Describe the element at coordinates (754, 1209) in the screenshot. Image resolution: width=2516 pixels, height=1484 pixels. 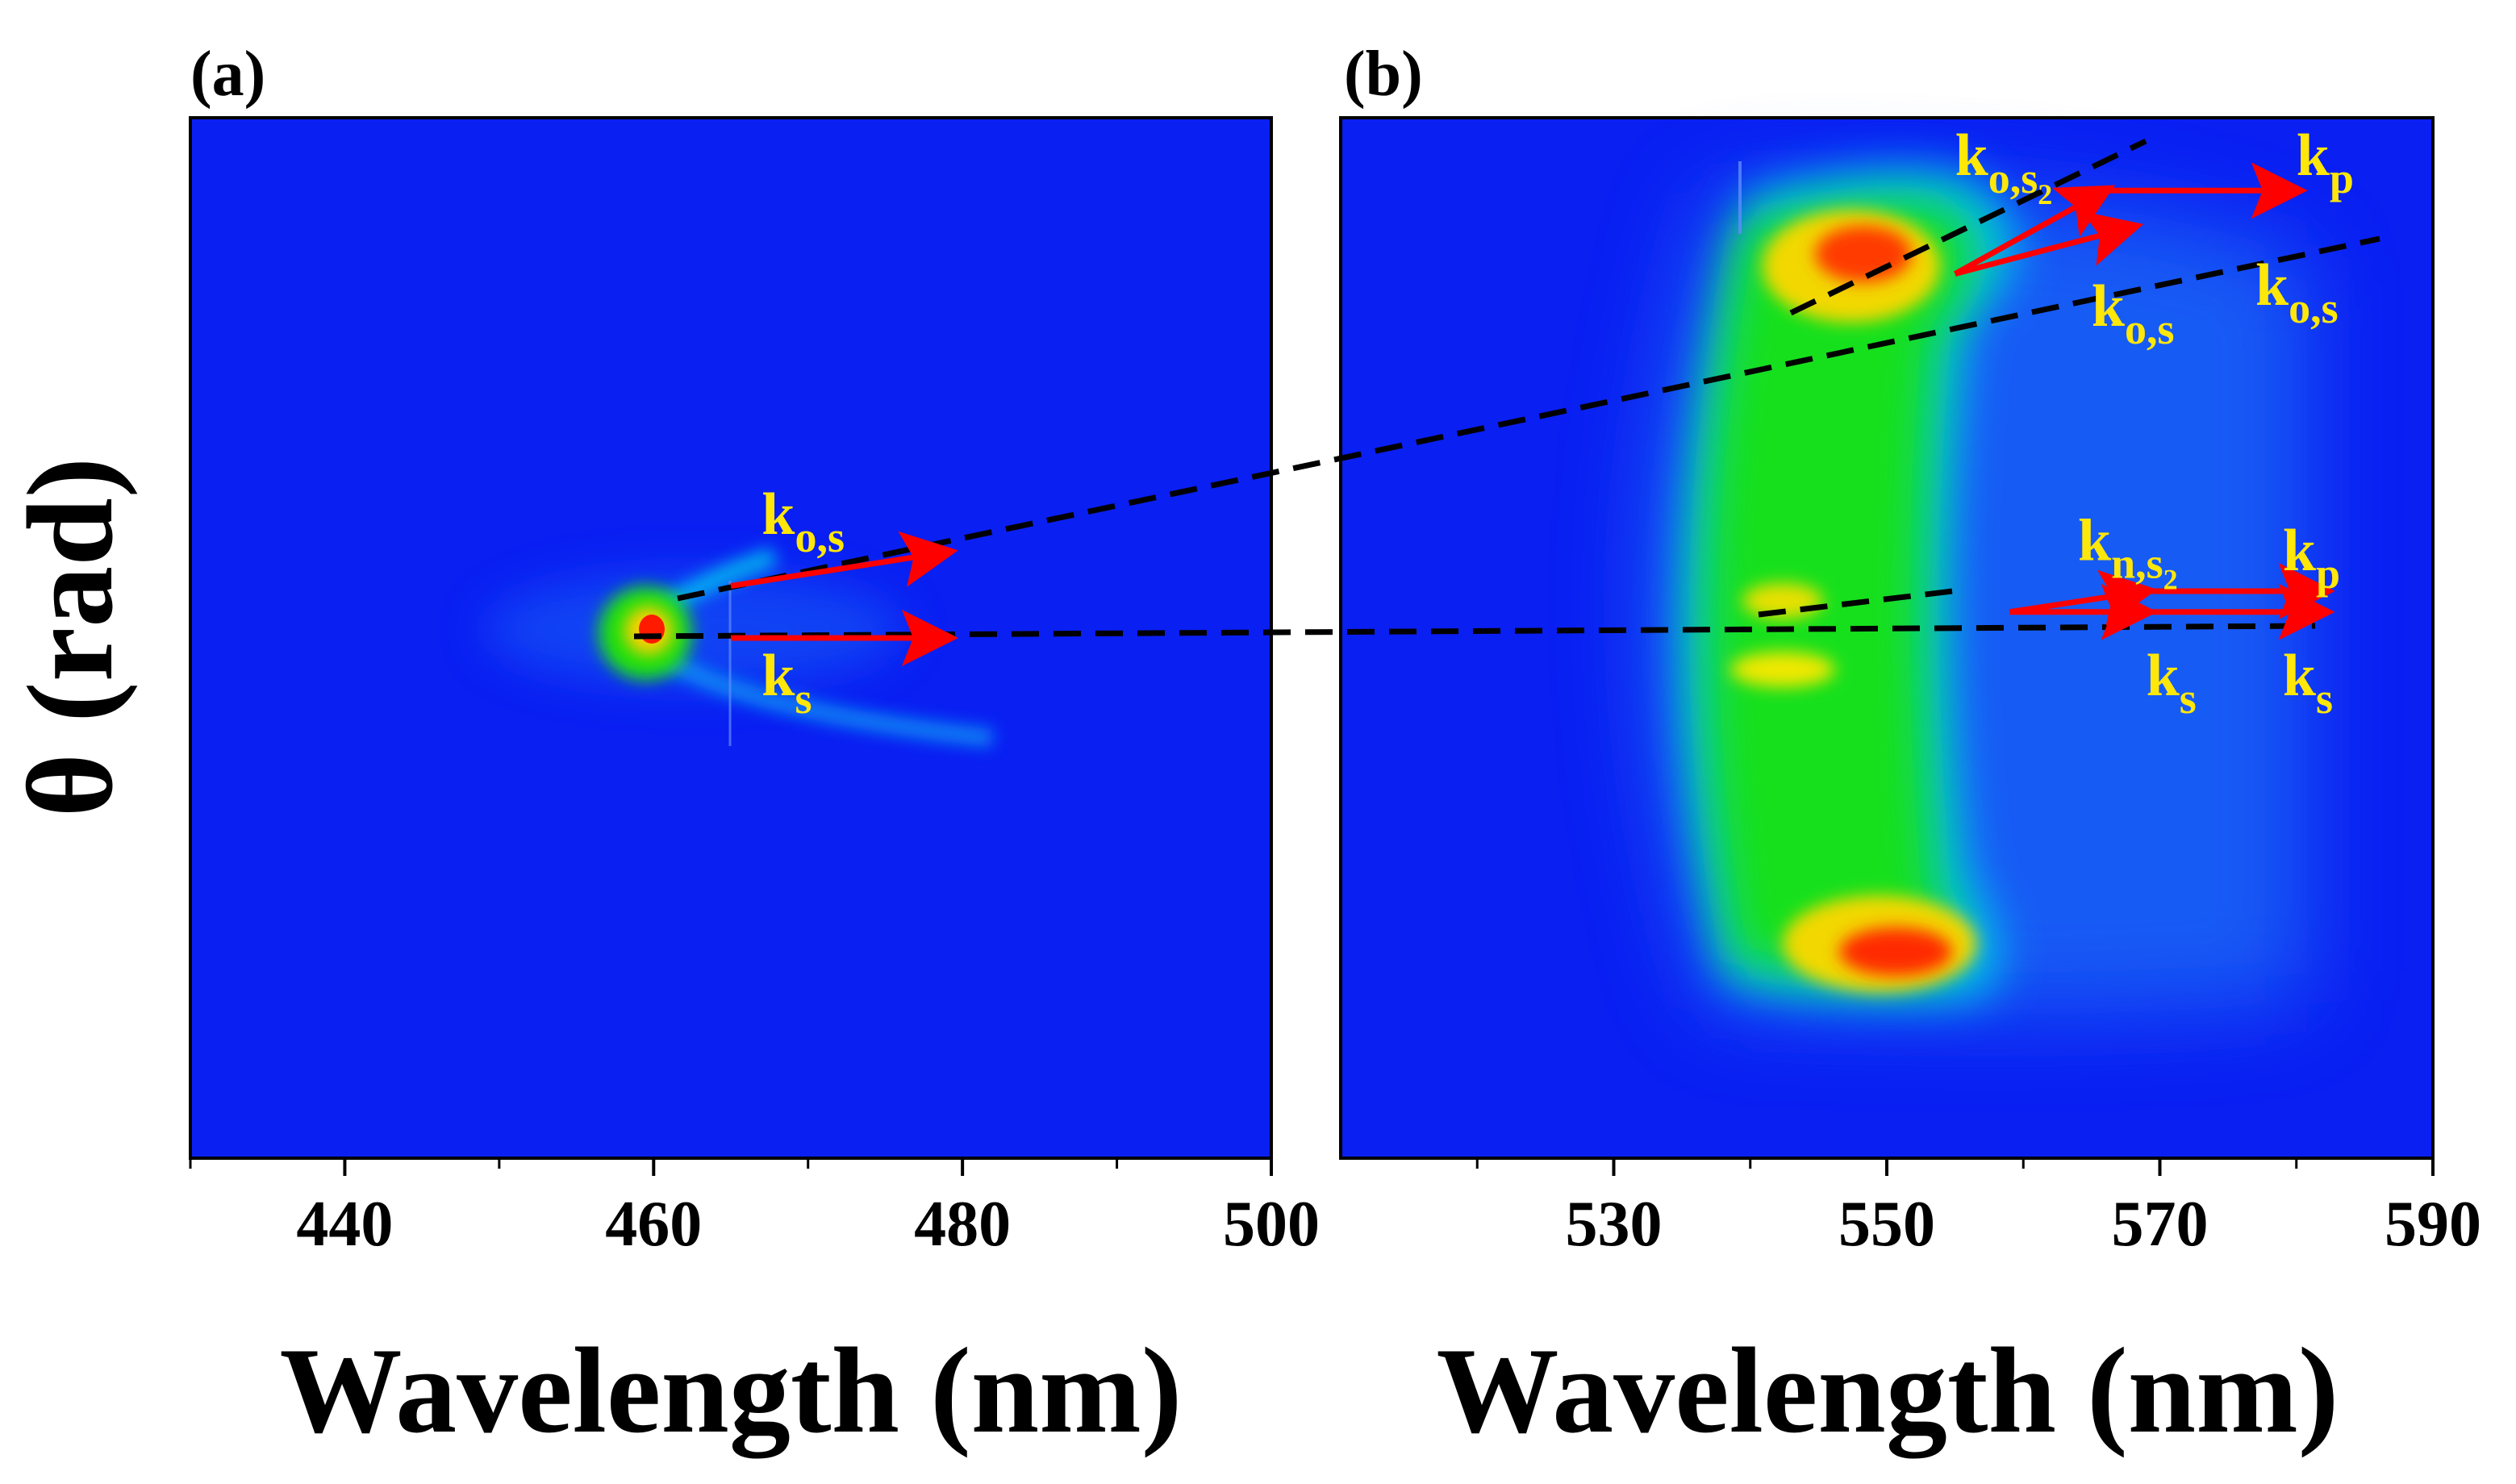
I see `panel-a-x-ticks: 440 460 480 500` at that location.